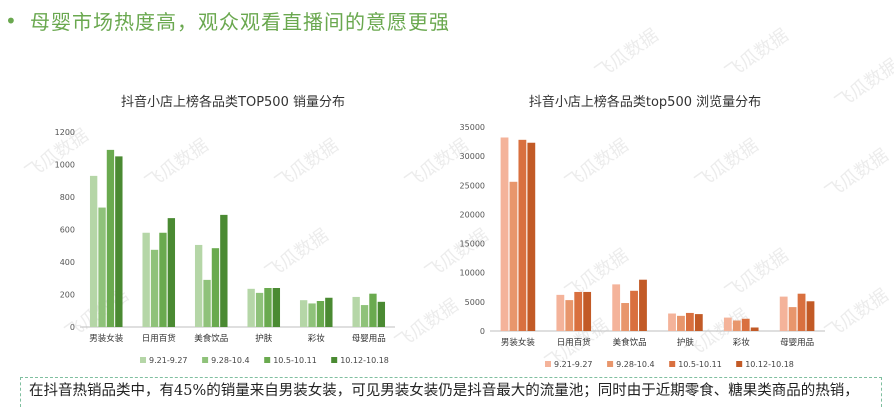 The height and width of the screenshot is (407, 894). What do you see at coordinates (472, 244) in the screenshot?
I see `y-tick-label: 15000` at bounding box center [472, 244].